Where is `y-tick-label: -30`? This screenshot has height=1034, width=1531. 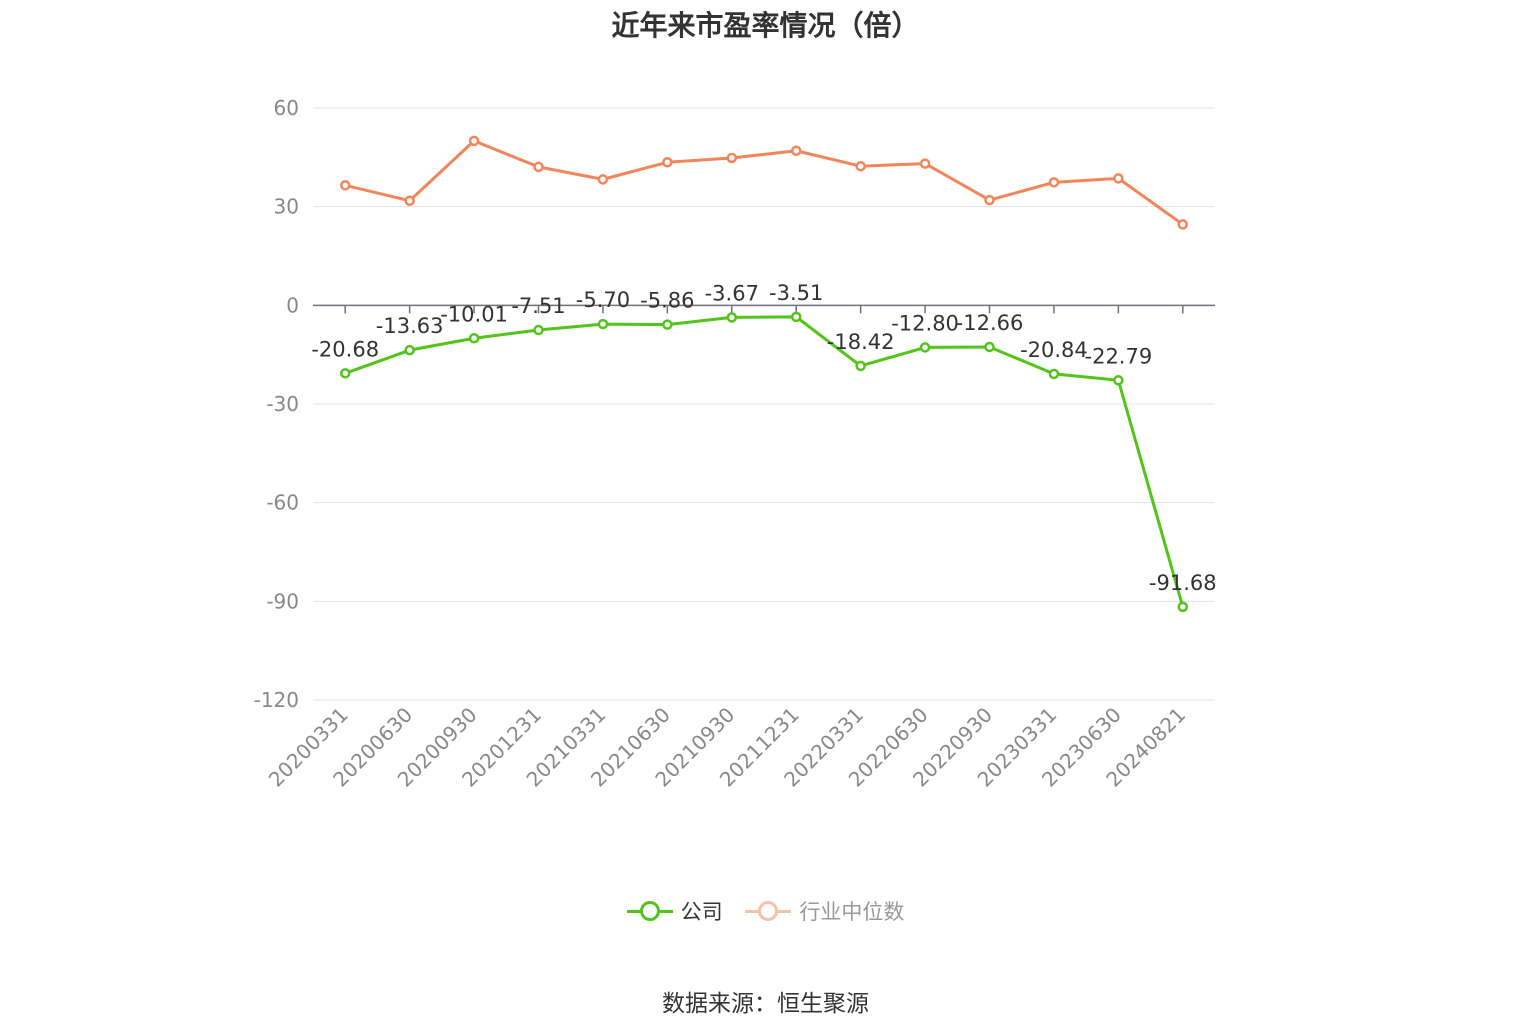
y-tick-label: -30 is located at coordinates (282, 404).